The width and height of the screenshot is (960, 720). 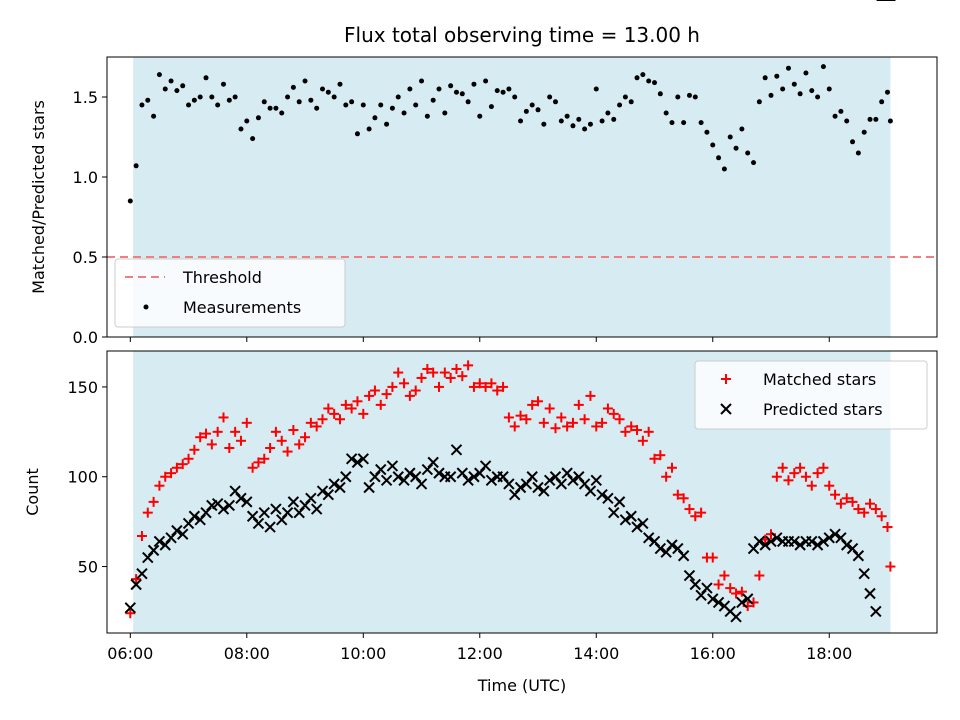 What do you see at coordinates (87, 477) in the screenshot?
I see `count-y-ticks: 50 100 150` at bounding box center [87, 477].